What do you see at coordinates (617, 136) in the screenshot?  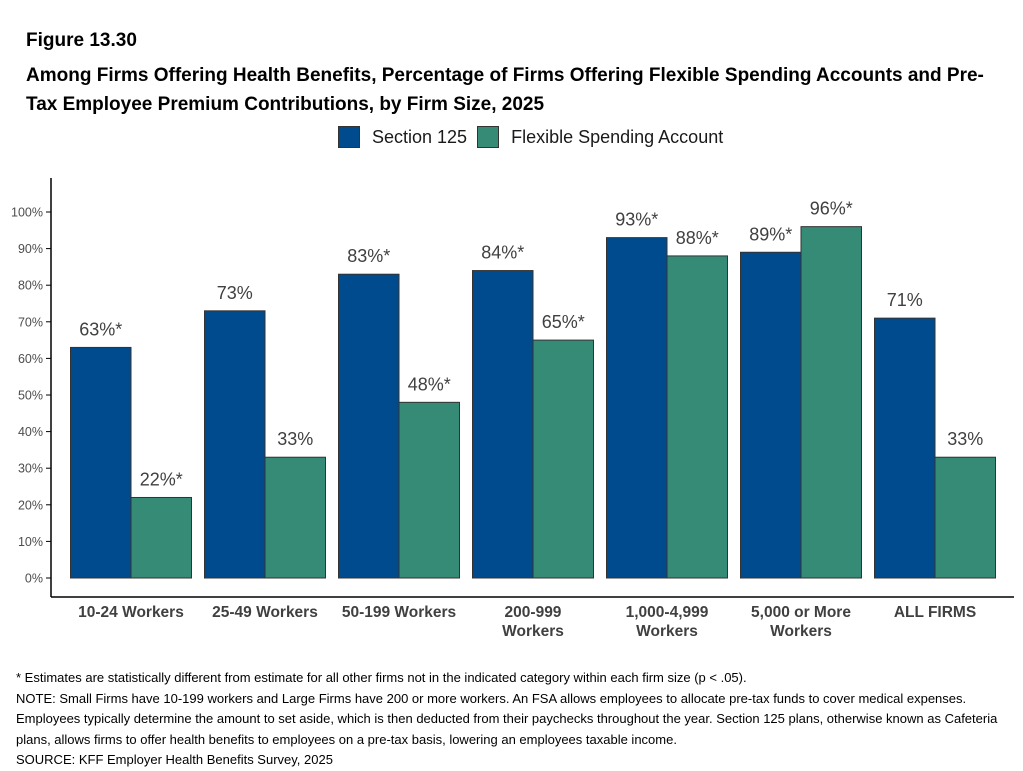 I see `legend-label-fsa: Flexible Spending Account` at bounding box center [617, 136].